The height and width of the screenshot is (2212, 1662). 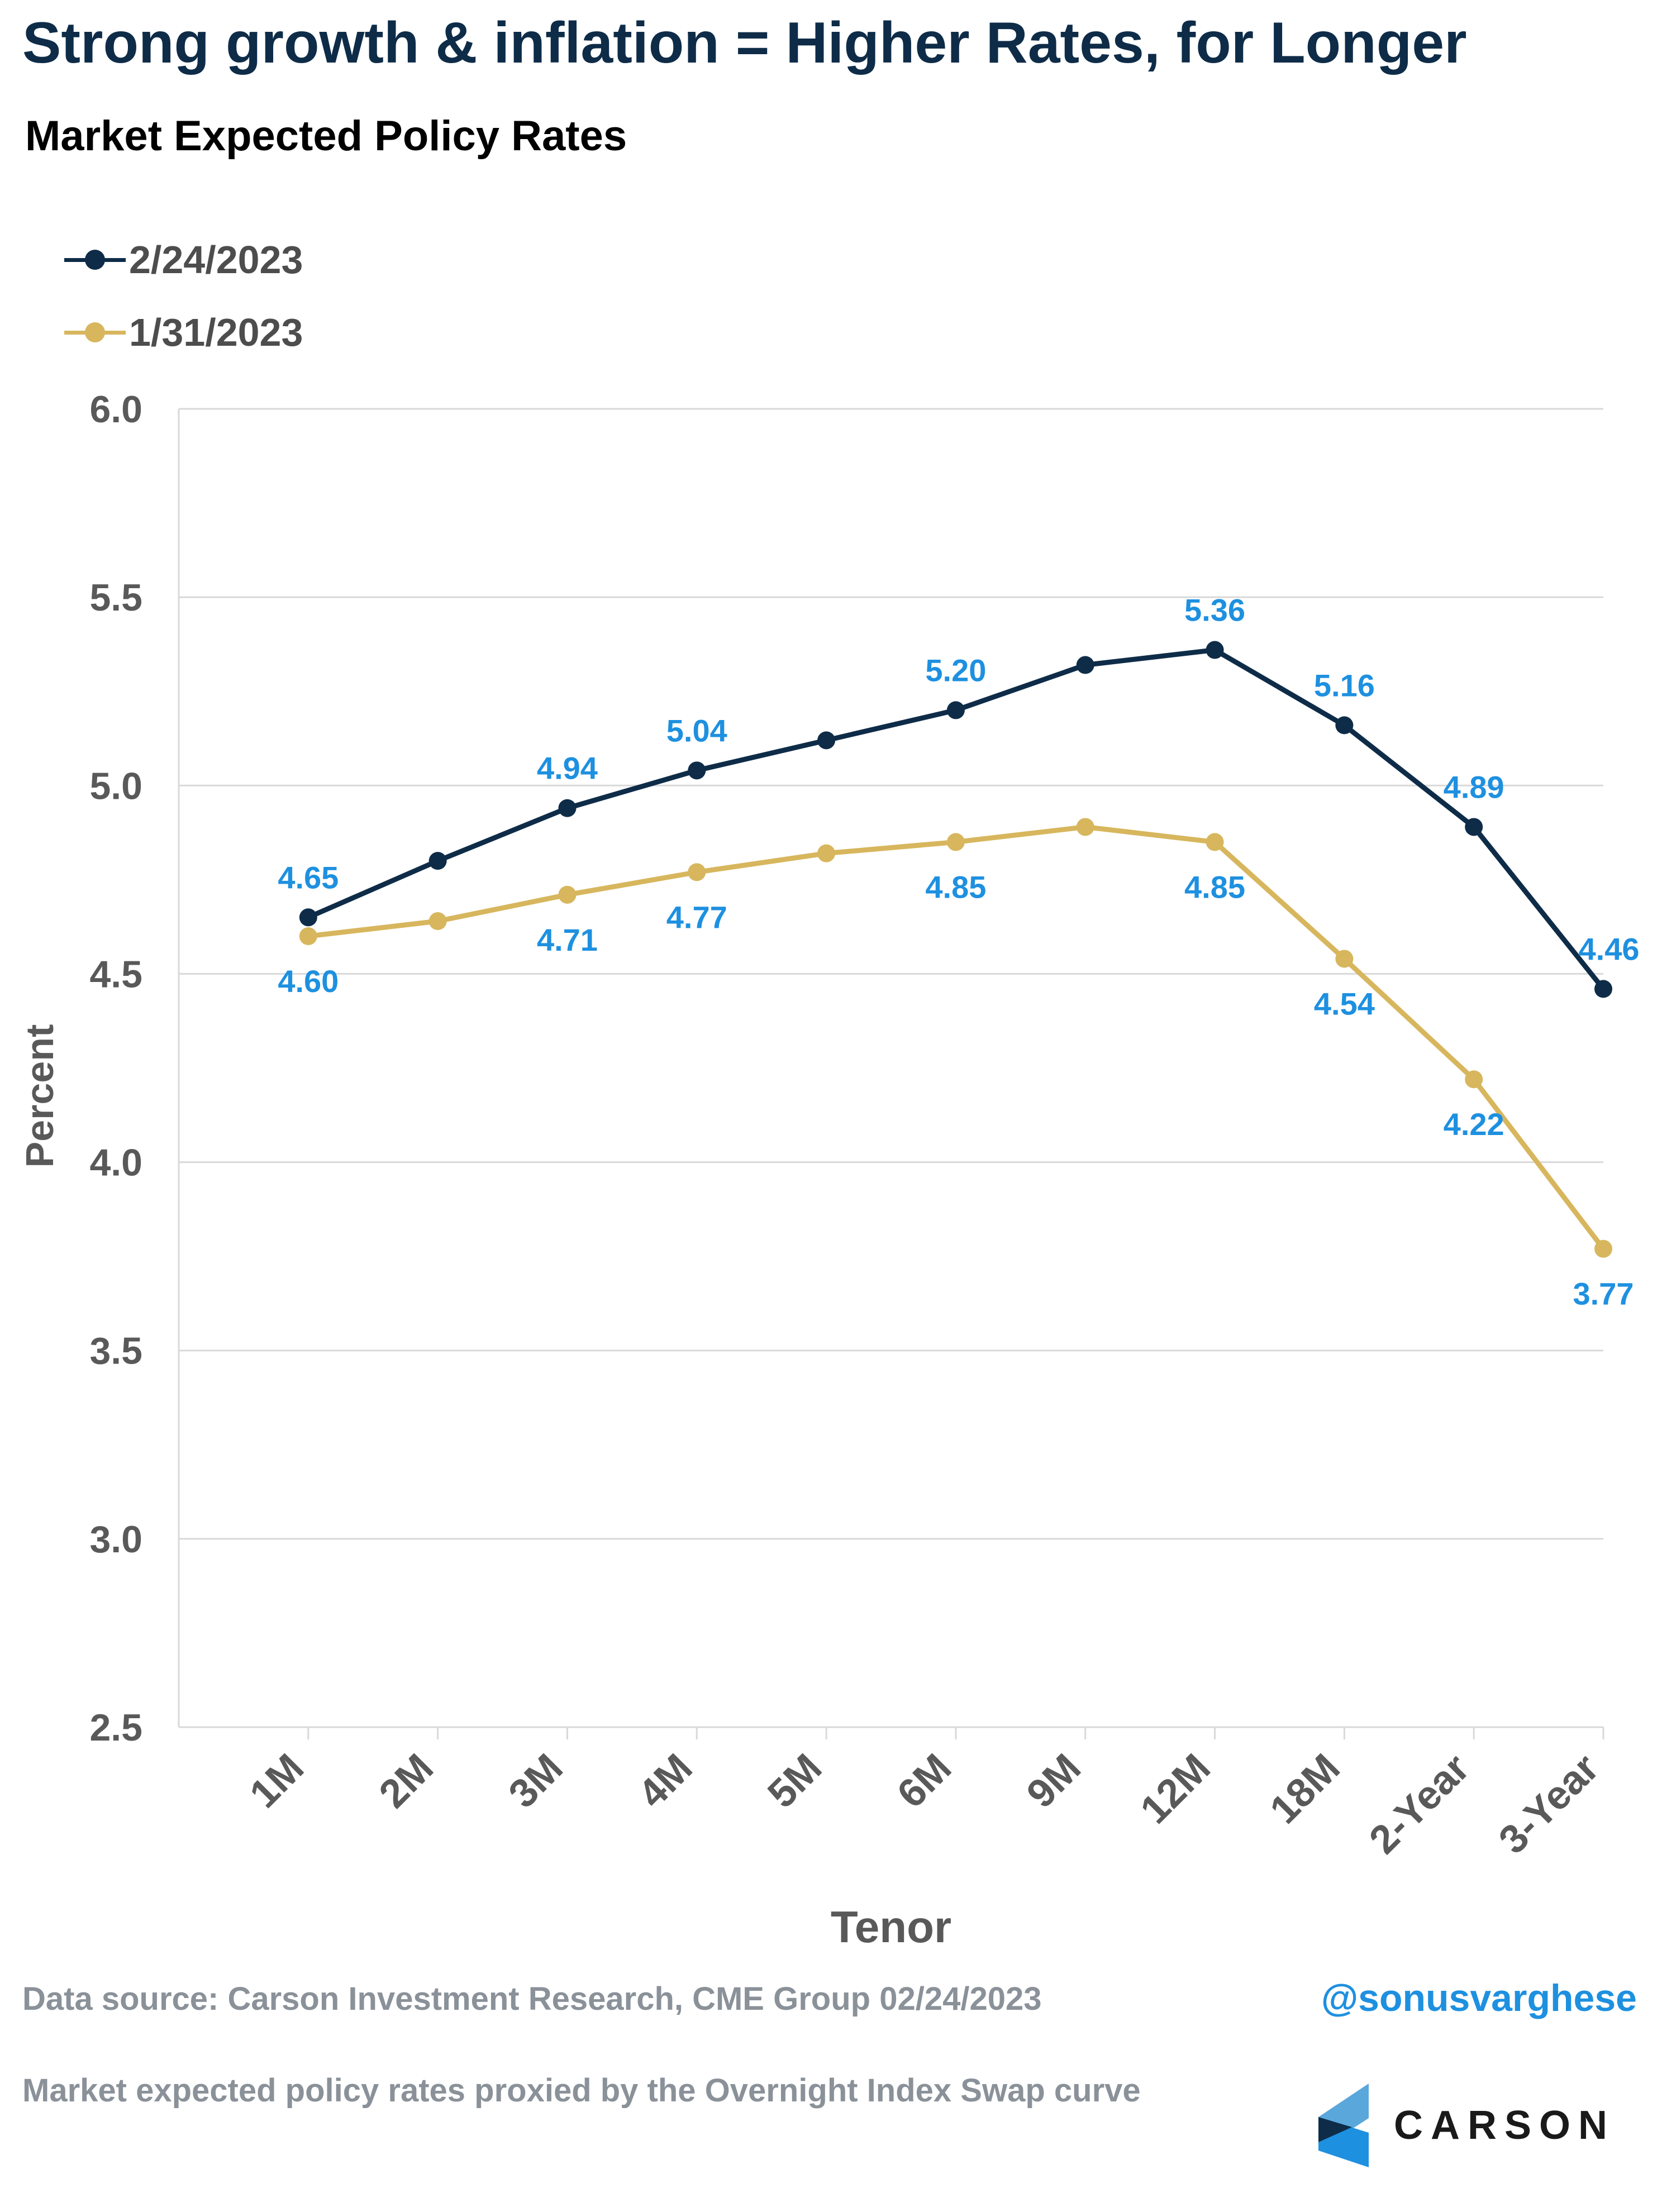 I want to click on data-label-s1-10: 4.46, so click(x=1609, y=949).